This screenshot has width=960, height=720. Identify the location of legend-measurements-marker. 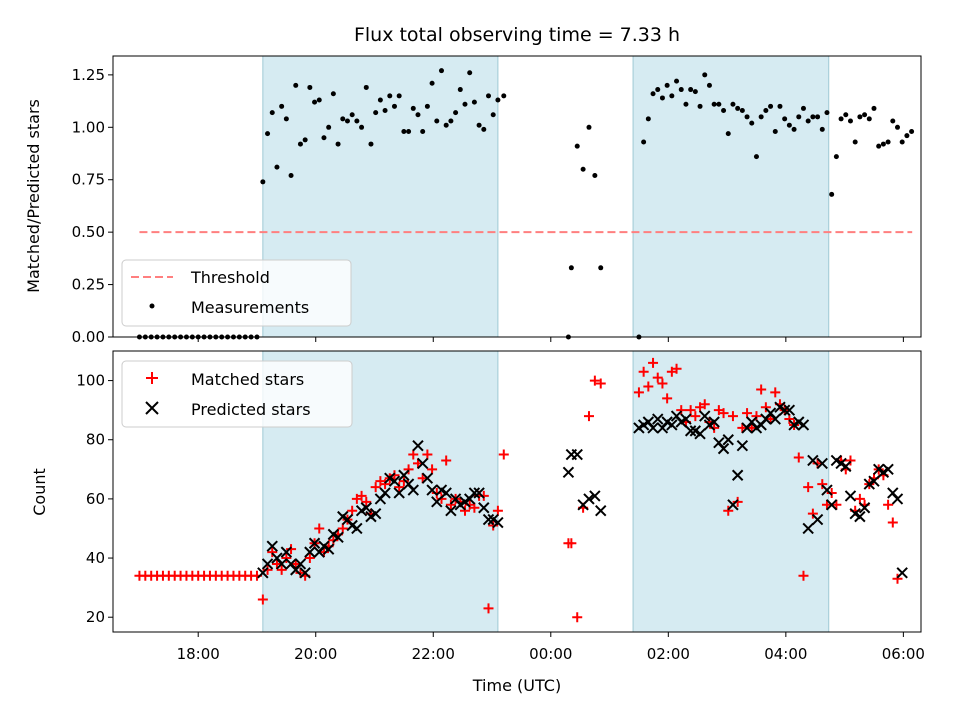
(152, 306).